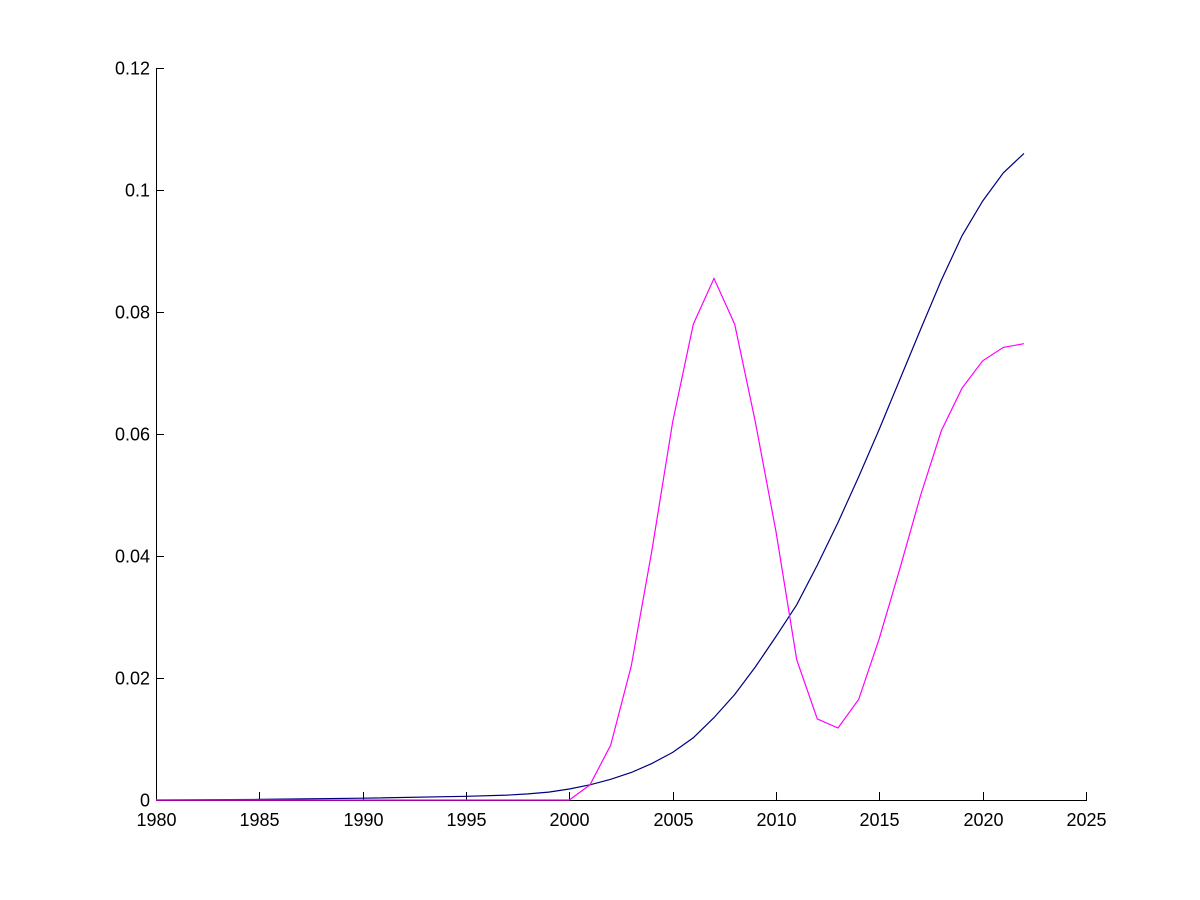 The height and width of the screenshot is (900, 1200). Describe the element at coordinates (132, 679) in the screenshot. I see `y-tick-label: 0.02` at that location.